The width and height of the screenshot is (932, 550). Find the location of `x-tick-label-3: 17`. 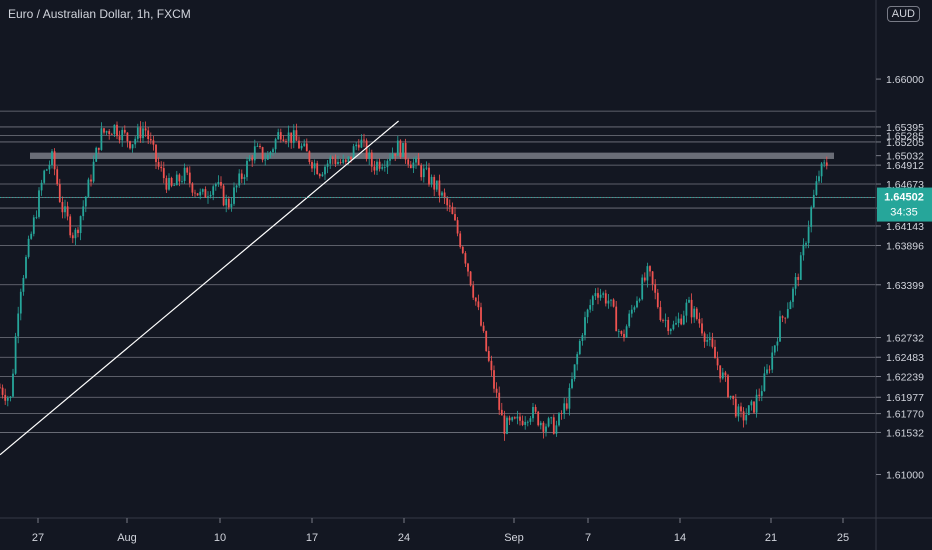

x-tick-label-3: 17 is located at coordinates (312, 538).